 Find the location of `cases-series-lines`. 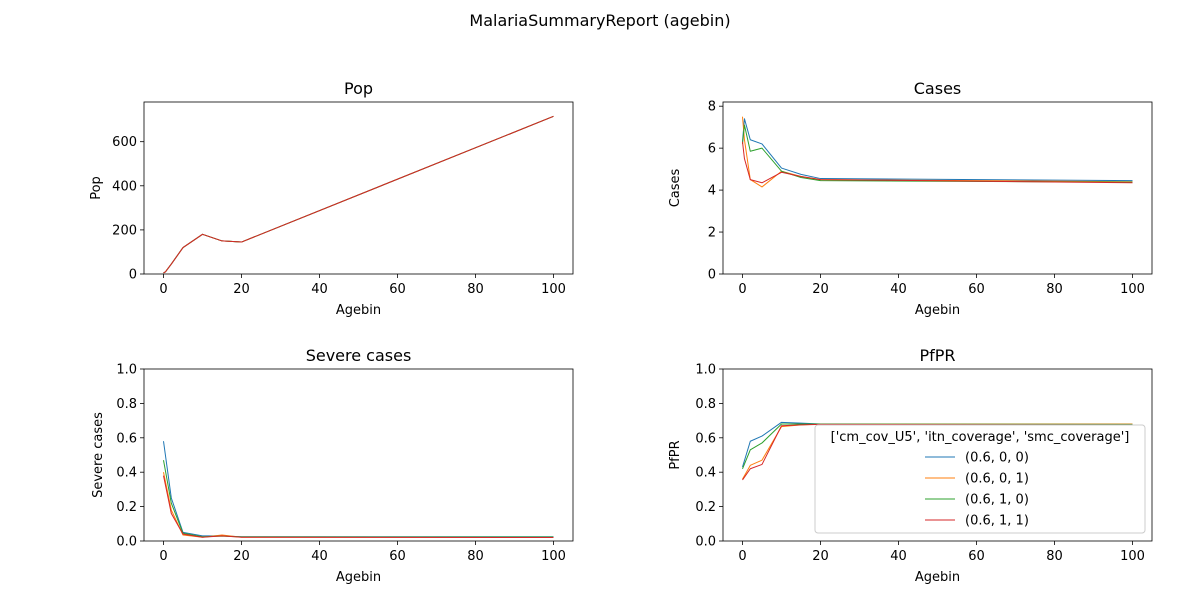

cases-series-lines is located at coordinates (937, 152).